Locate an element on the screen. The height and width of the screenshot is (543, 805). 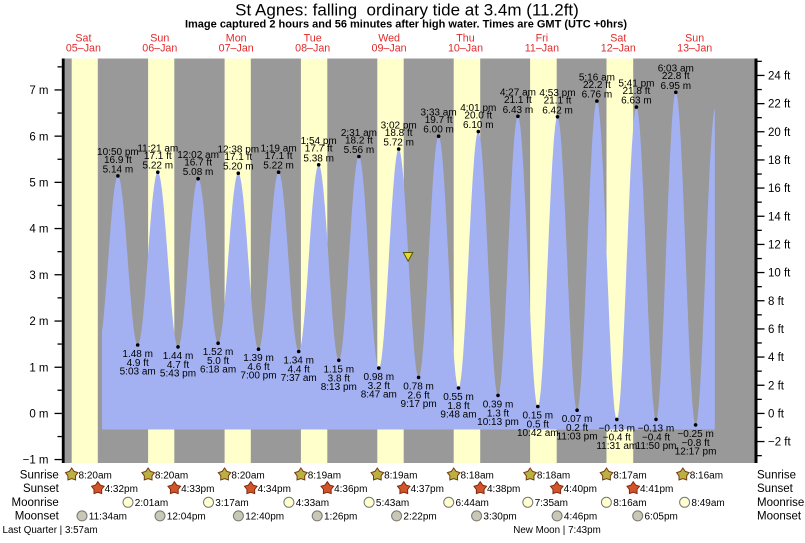
svg-text: 3:02 pm is located at coordinates (399, 125).